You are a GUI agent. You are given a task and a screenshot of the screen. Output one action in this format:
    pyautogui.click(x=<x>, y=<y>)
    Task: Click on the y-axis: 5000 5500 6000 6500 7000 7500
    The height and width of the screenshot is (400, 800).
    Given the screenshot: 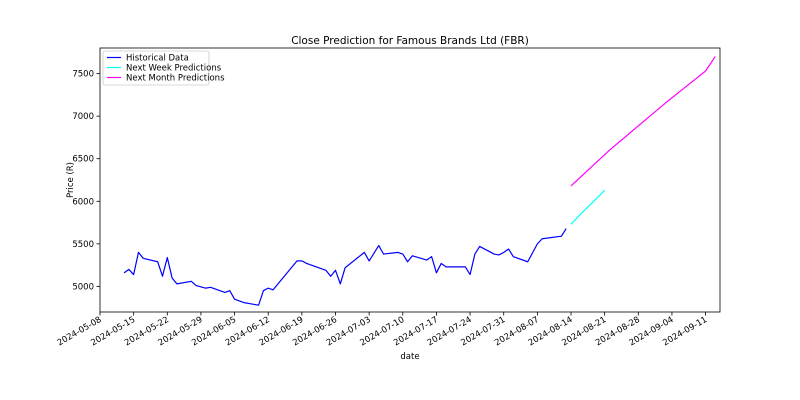 What is the action you would take?
    pyautogui.click(x=86, y=181)
    